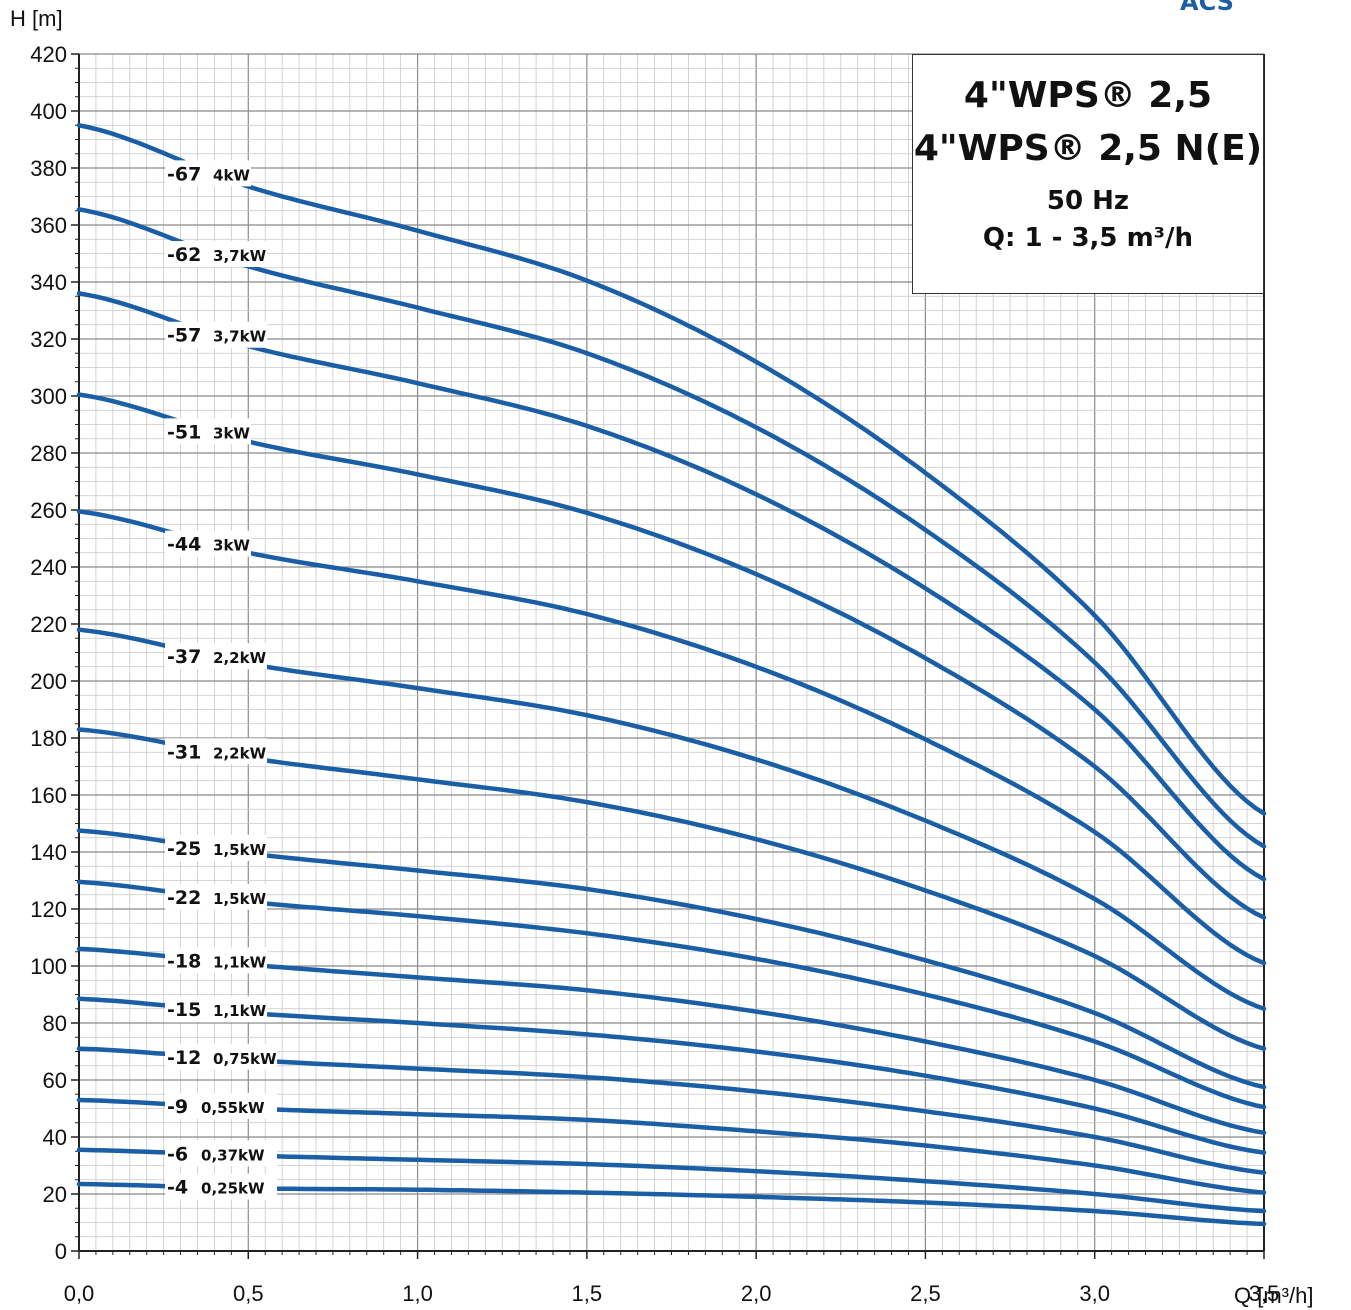 The height and width of the screenshot is (1310, 1351). Describe the element at coordinates (1088, 95) in the screenshot. I see `title-model-line1: 4"WPS® 2,5` at that location.